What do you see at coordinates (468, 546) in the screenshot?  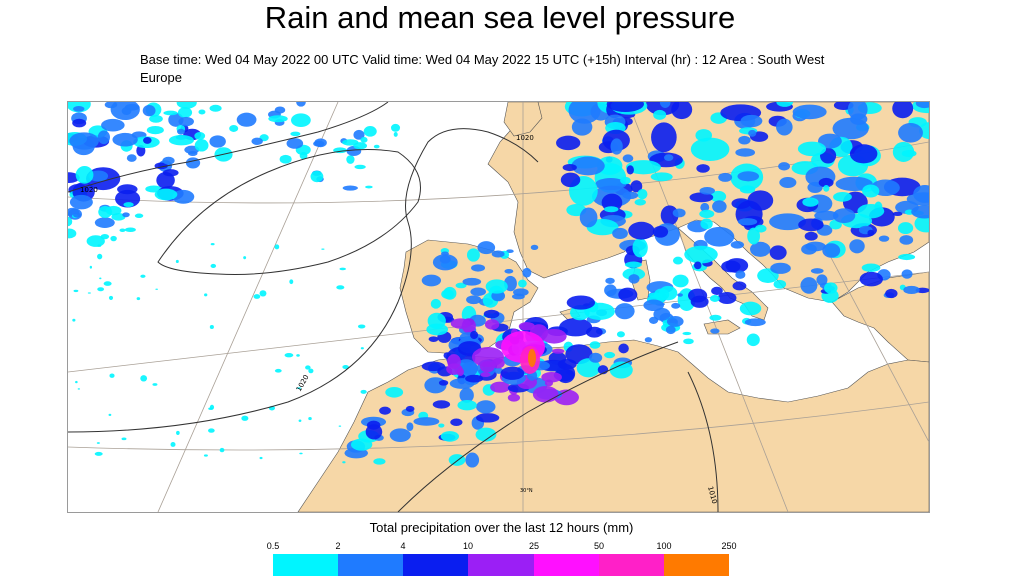 I see `legend-tick: 10` at bounding box center [468, 546].